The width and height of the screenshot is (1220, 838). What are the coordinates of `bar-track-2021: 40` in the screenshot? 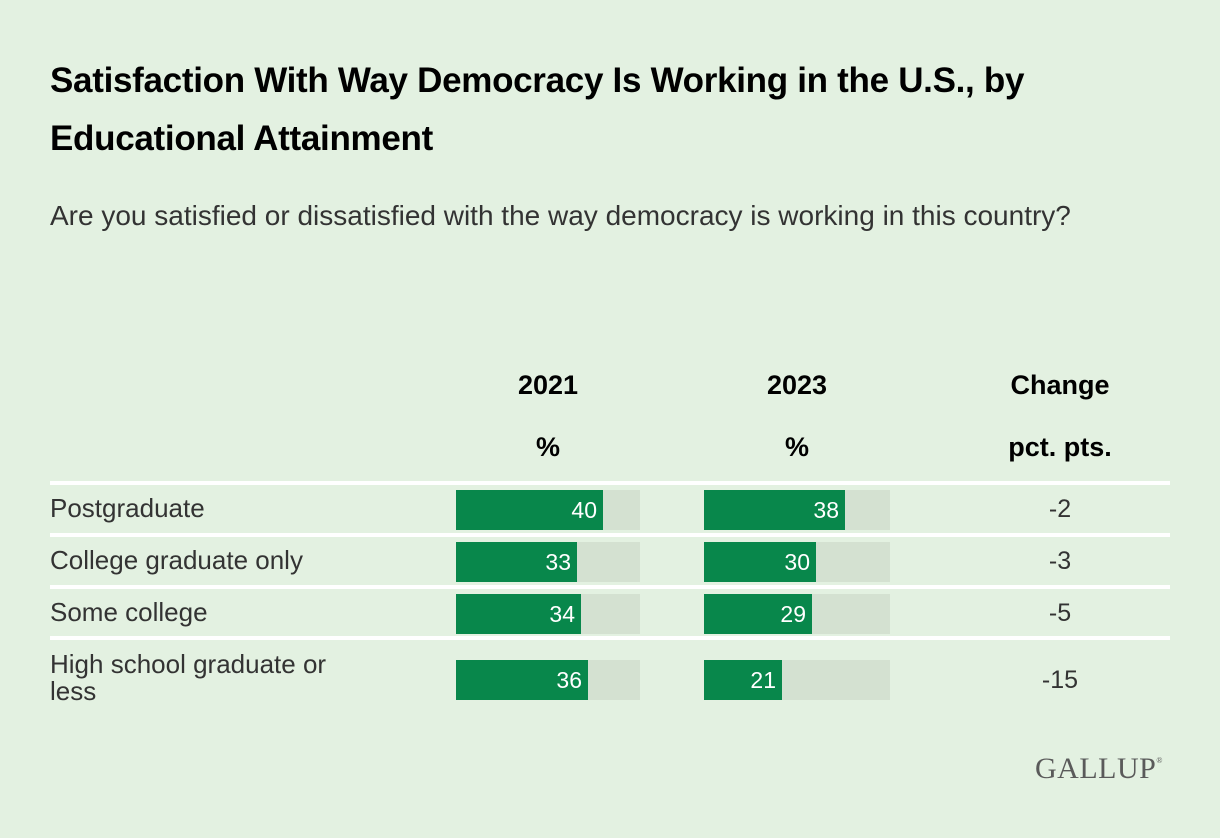 It's located at (548, 510).